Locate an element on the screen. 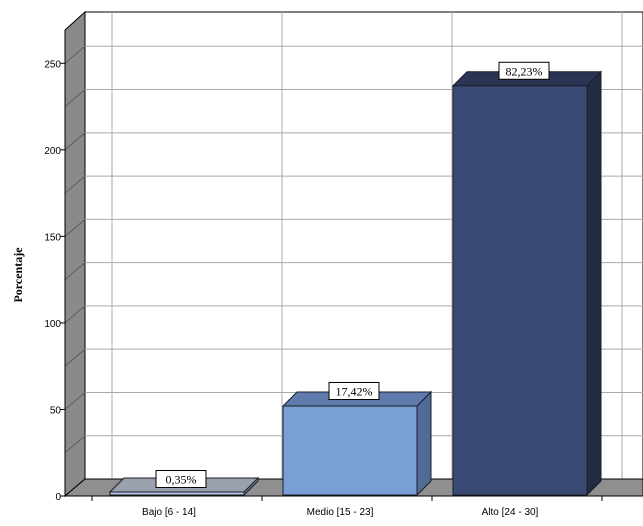  data-label-text: 17,42% is located at coordinates (354, 391).